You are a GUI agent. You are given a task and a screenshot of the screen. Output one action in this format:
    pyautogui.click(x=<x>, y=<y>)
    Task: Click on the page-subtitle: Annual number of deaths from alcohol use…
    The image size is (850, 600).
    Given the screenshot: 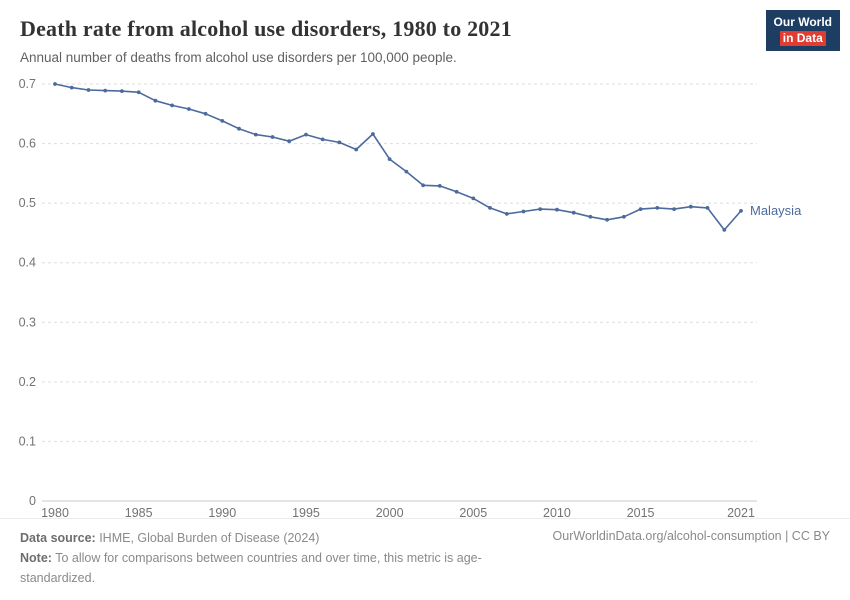 What is the action you would take?
    pyautogui.click(x=238, y=57)
    